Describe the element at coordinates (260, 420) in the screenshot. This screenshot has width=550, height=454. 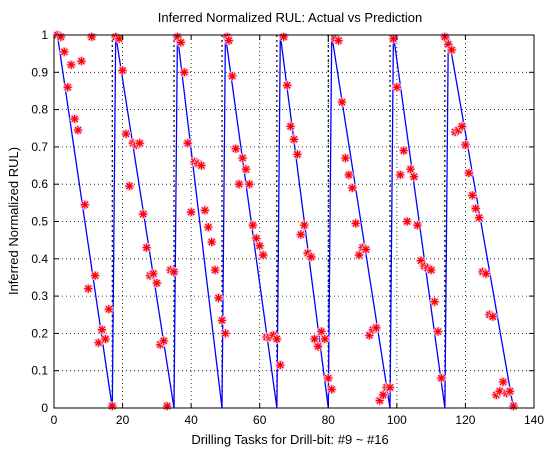
I see `x-tick-label: 60` at that location.